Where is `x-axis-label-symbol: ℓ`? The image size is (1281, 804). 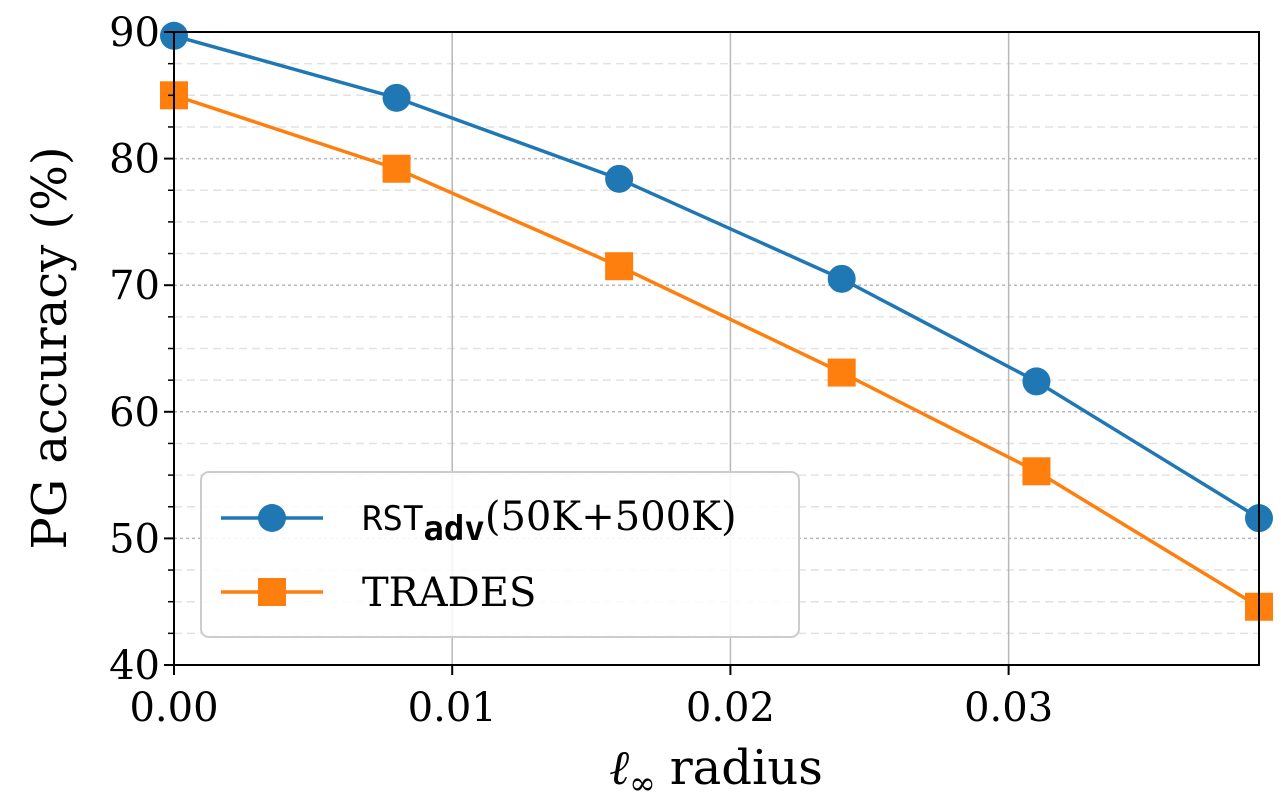
x-axis-label-symbol: ℓ is located at coordinates (619, 768).